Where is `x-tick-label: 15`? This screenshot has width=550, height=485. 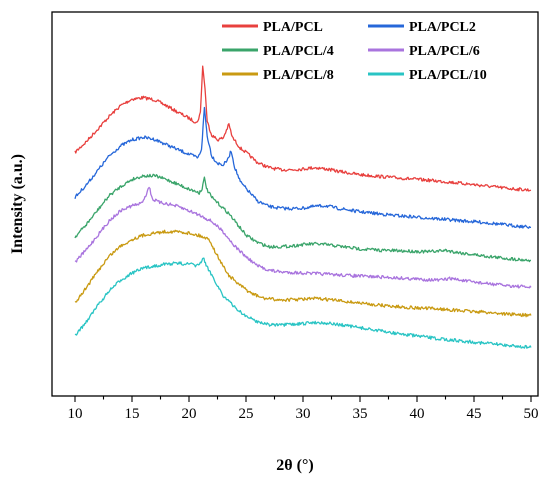 x-tick-label: 15 is located at coordinates (132, 414).